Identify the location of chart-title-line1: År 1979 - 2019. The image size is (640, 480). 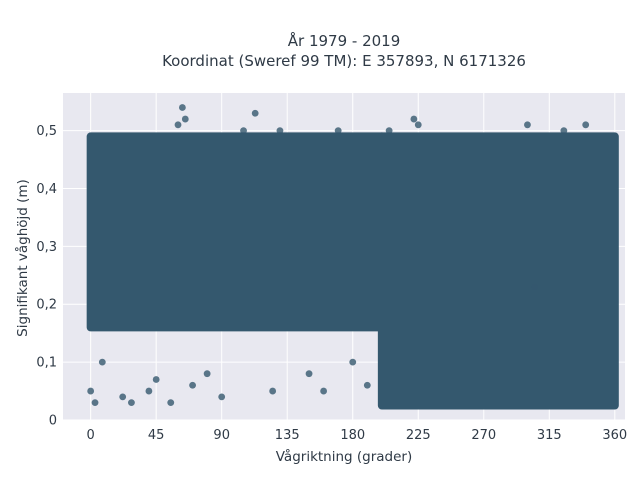
(344, 40).